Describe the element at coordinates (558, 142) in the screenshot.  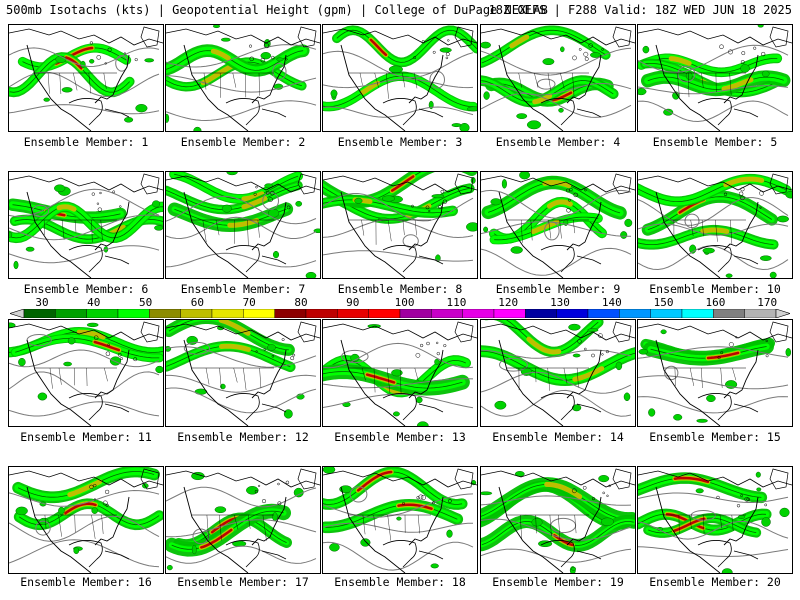
I see `ensemble-member-label: Ensemble Member: 4` at that location.